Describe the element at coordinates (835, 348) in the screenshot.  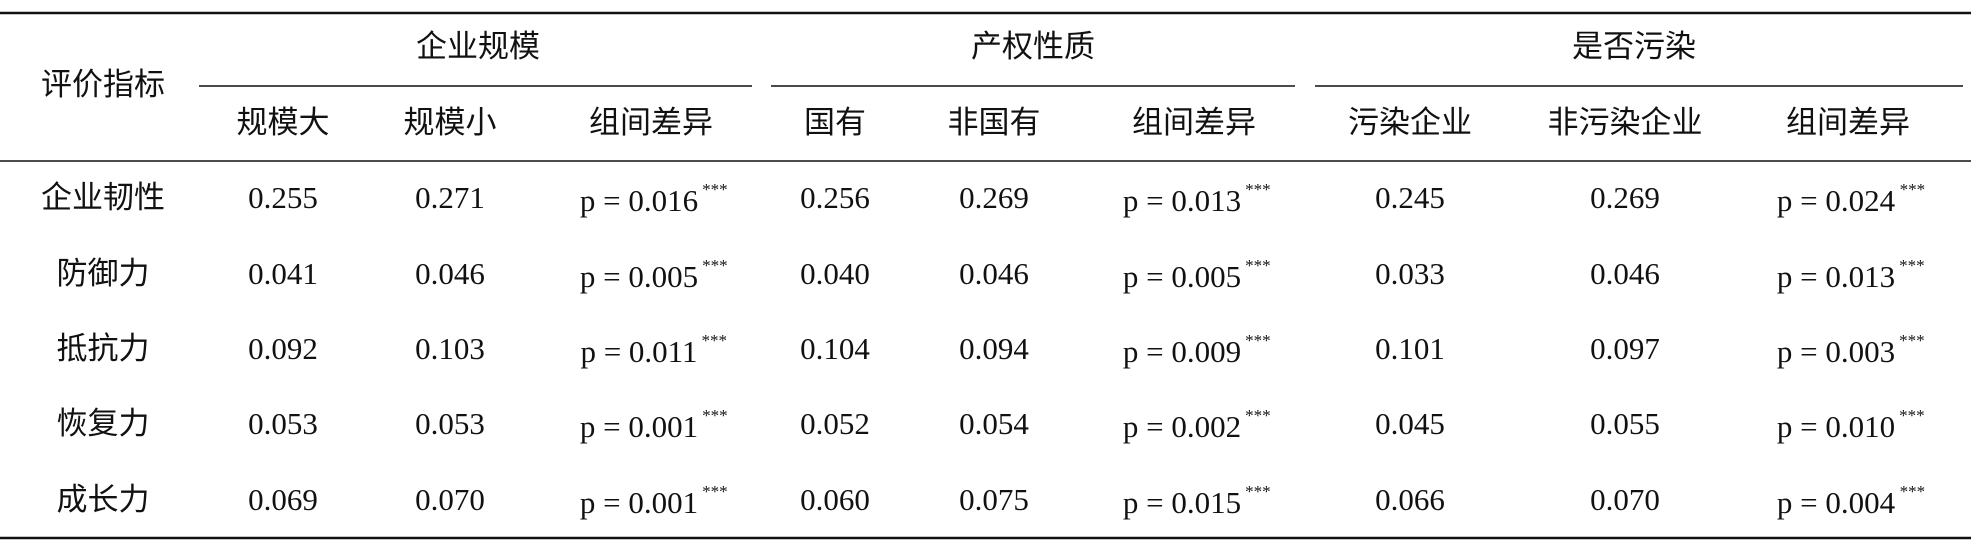
I see `cell-value: 0.104` at that location.